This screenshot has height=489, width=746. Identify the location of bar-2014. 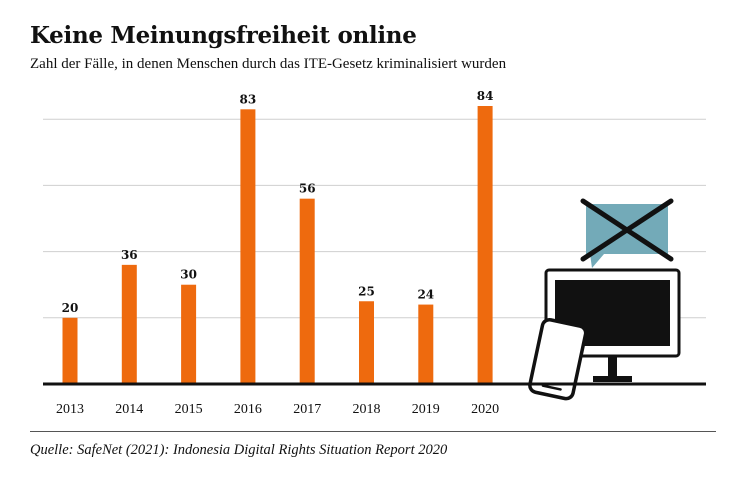
(129, 324).